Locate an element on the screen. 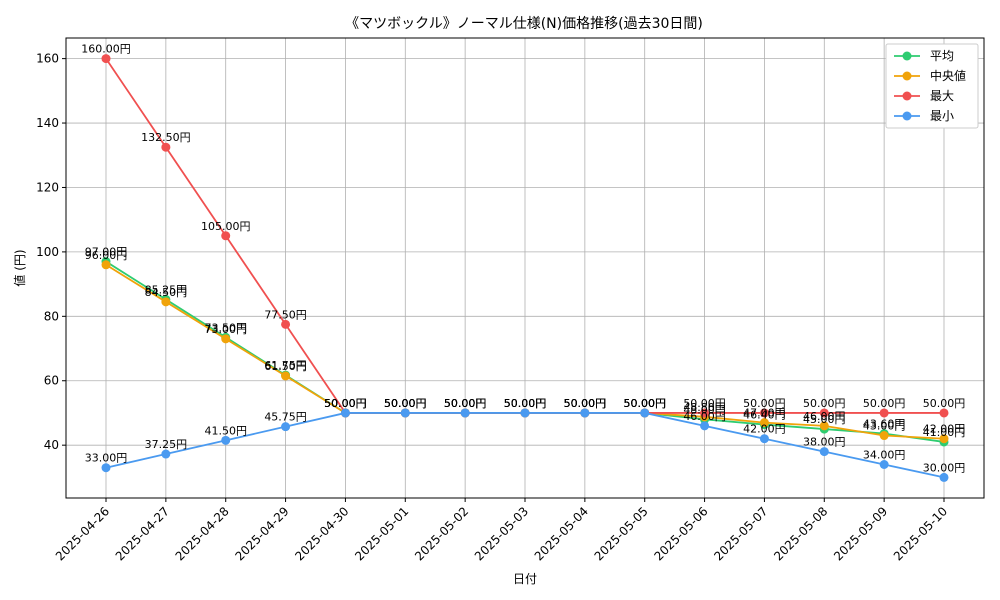 Image resolution: width=1000 pixels, height=600 pixels. legend-label: 最小 is located at coordinates (942, 116).